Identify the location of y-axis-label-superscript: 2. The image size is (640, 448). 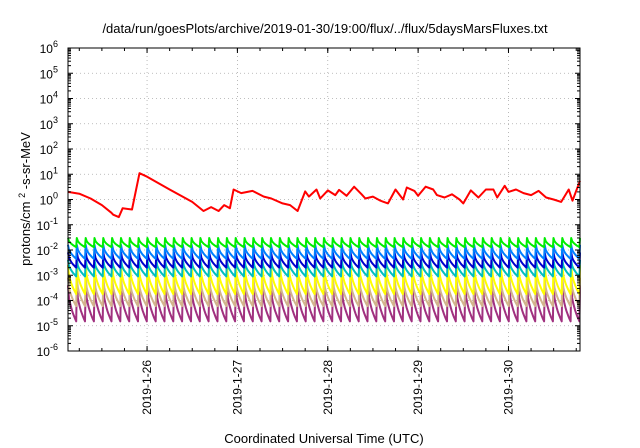
(22, 195).